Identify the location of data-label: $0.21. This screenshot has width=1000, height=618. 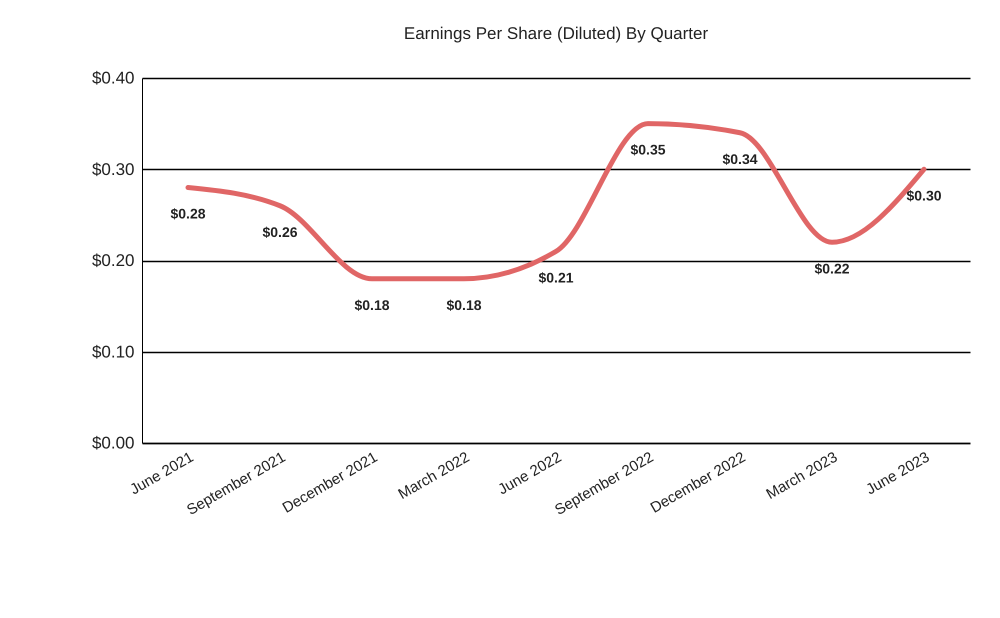
(556, 277).